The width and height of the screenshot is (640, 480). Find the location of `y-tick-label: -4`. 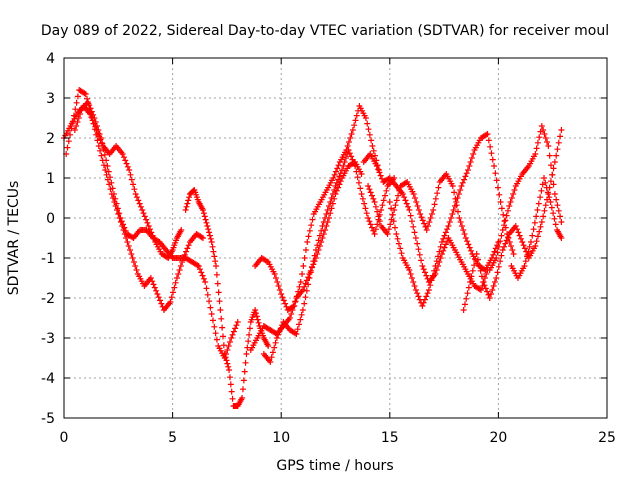

y-tick-label: -4 is located at coordinates (48, 379).